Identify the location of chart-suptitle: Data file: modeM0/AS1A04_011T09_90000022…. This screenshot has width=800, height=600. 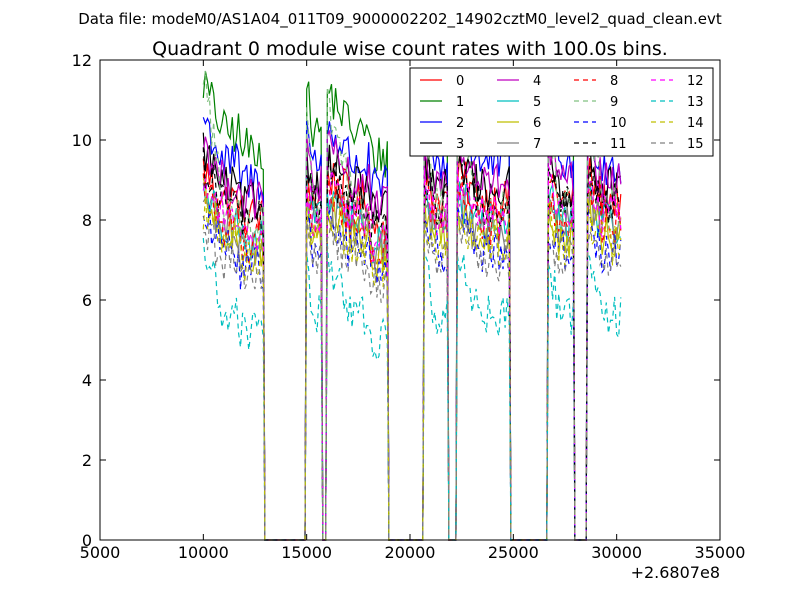
(400, 19).